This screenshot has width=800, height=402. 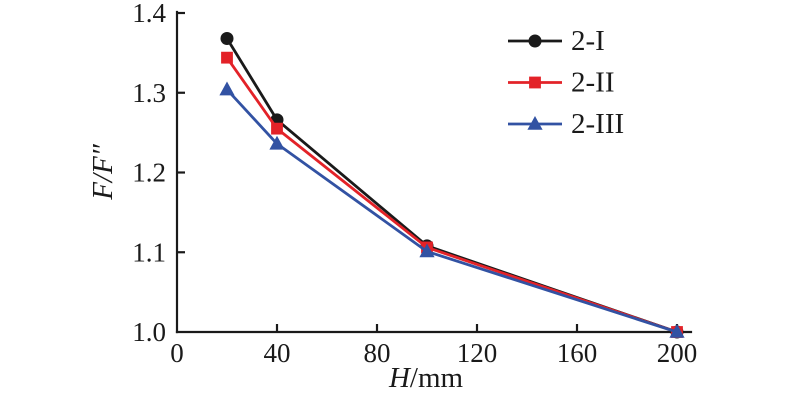 I want to click on legend-marker-2-III, so click(x=535, y=123).